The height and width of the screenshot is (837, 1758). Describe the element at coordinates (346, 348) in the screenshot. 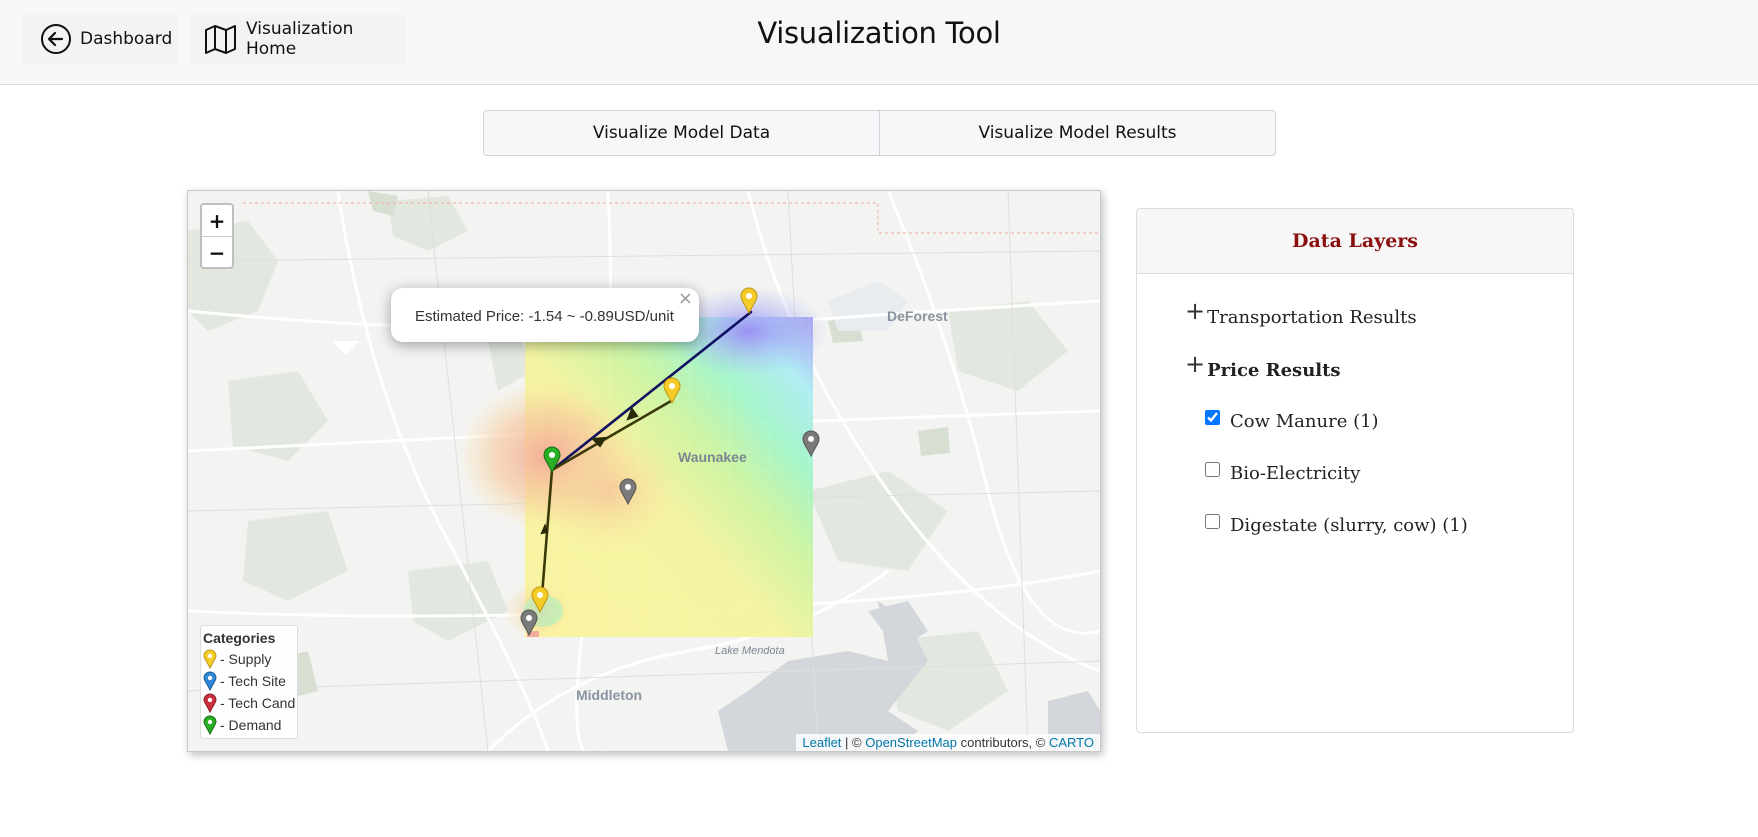

I see `popup-tip` at that location.